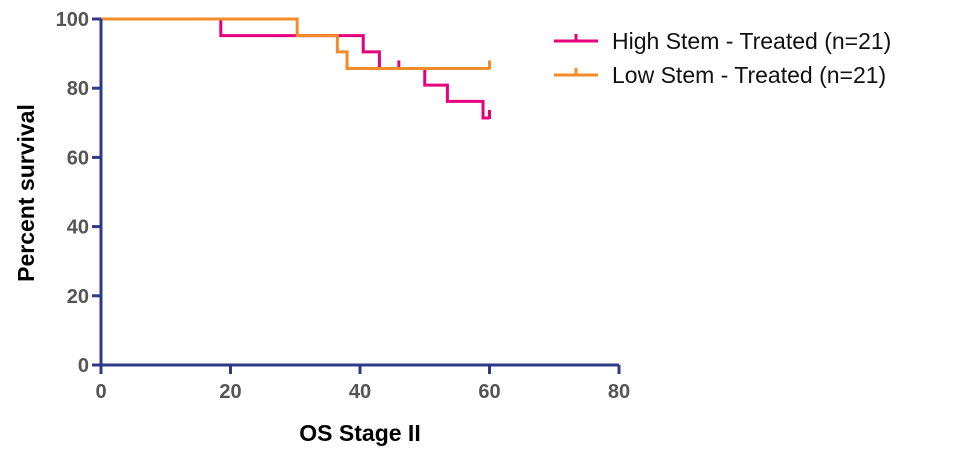 The height and width of the screenshot is (450, 963). I want to click on plot-series, so click(296, 68).